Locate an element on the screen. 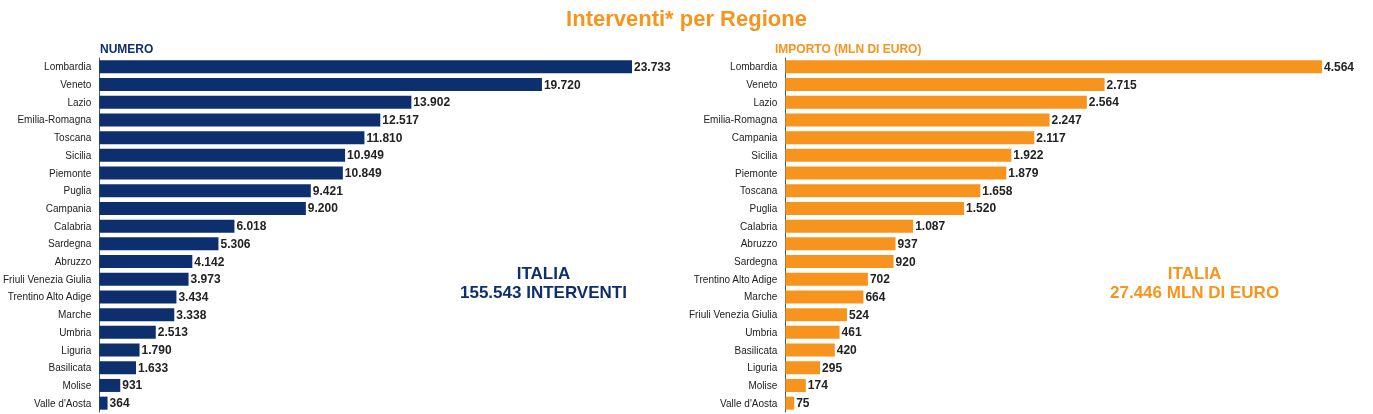 The image size is (1373, 414). data-label: 12.517 is located at coordinates (401, 119).